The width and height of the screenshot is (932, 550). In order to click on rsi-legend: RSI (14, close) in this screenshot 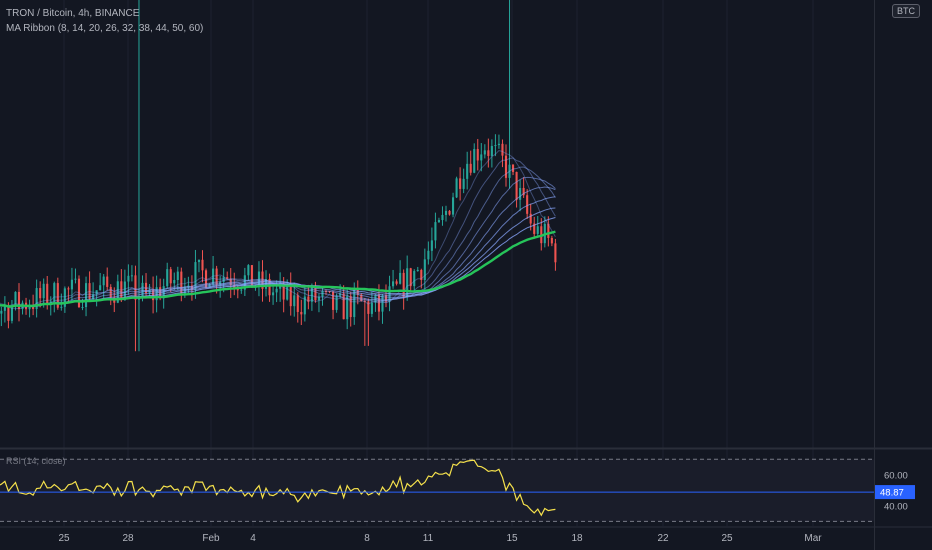, I will do `click(36, 461)`.